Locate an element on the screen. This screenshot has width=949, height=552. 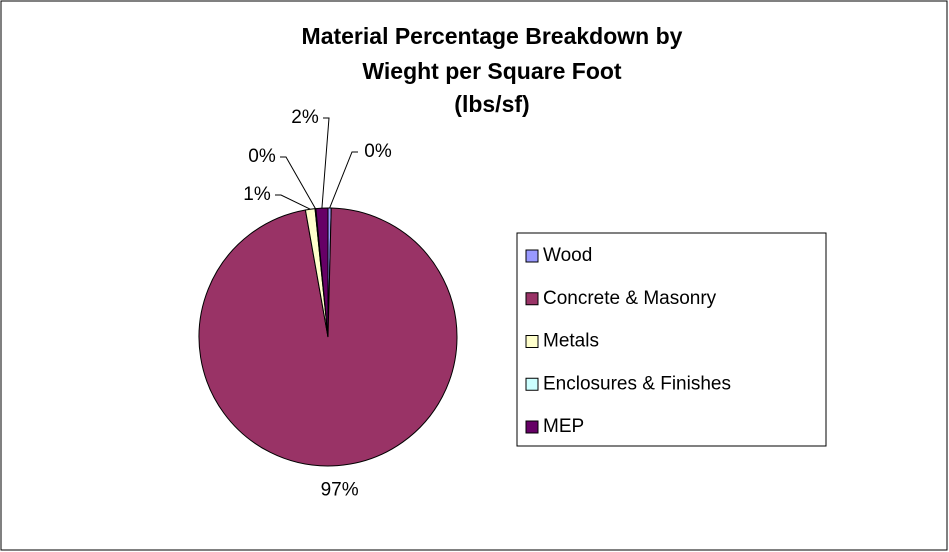
chart-title: (lbs/sf) is located at coordinates (491, 104).